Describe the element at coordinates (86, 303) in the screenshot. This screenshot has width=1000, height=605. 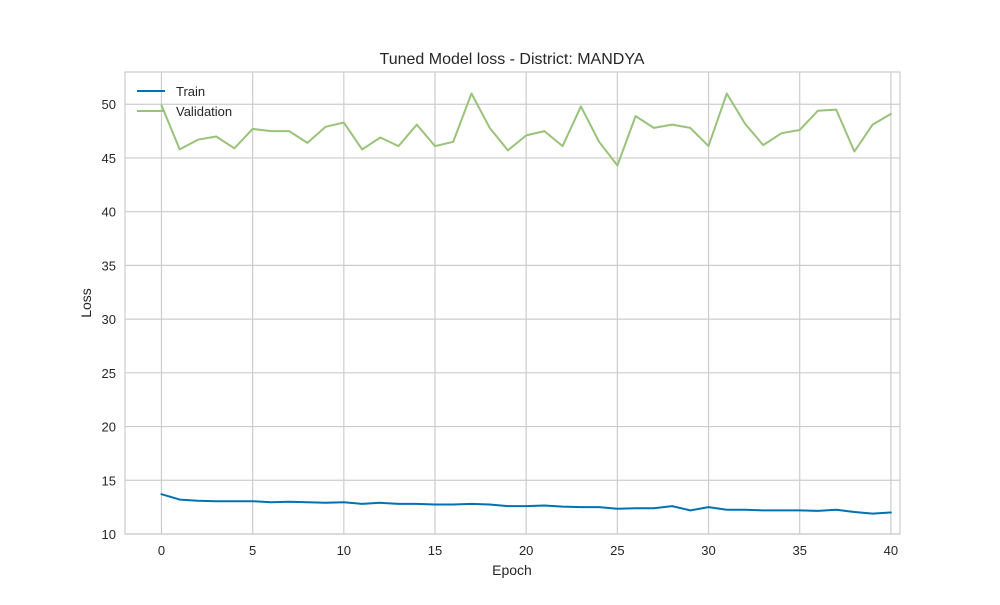
I see `y-axis-label: Loss` at that location.